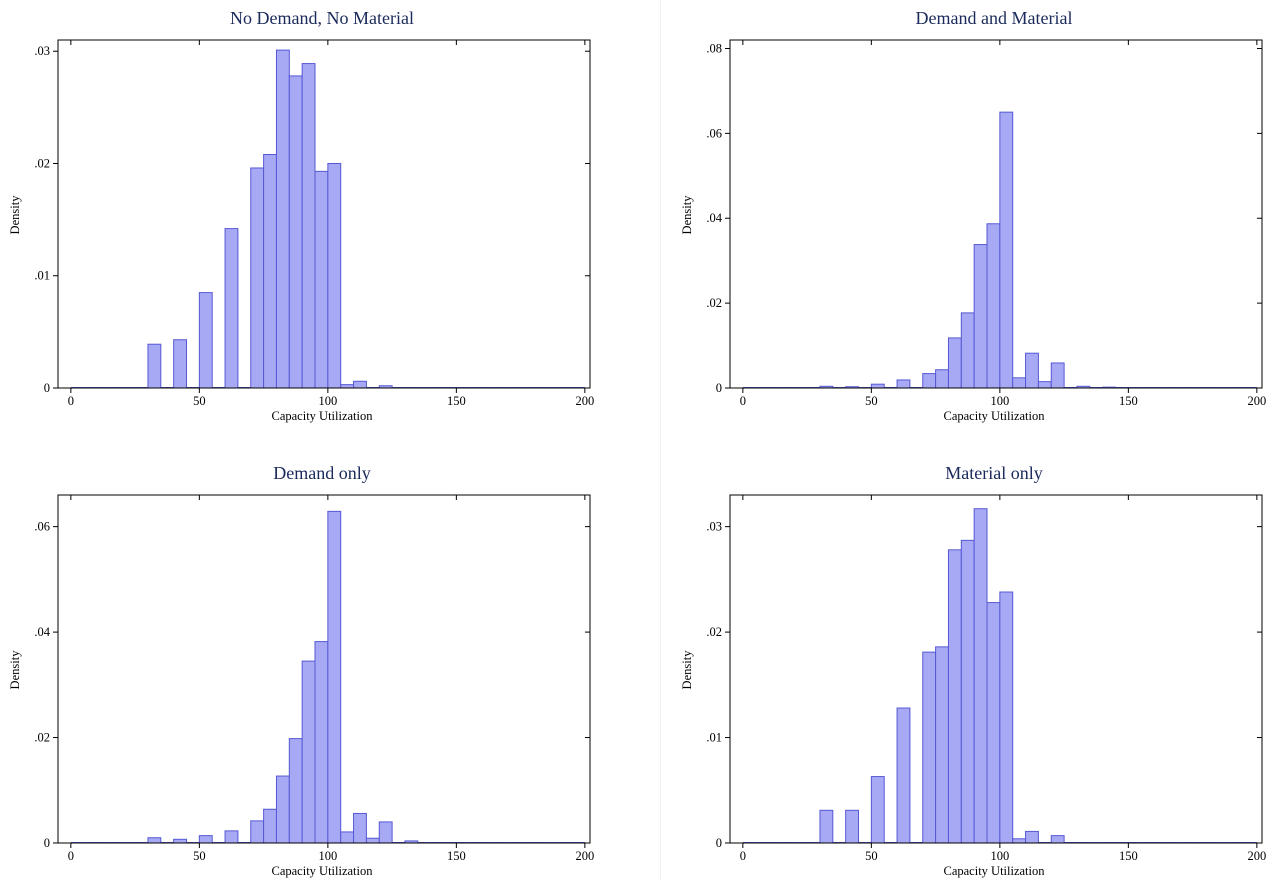 Image resolution: width=1275 pixels, height=885 pixels. I want to click on y-tick-label: .01, so click(714, 738).